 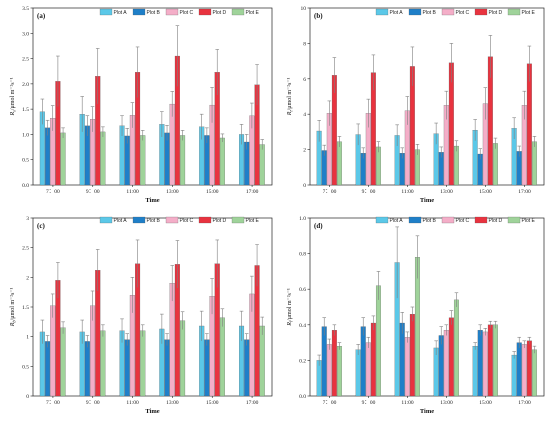 I want to click on y-axis-label-sub: s, so click(x=14, y=111).